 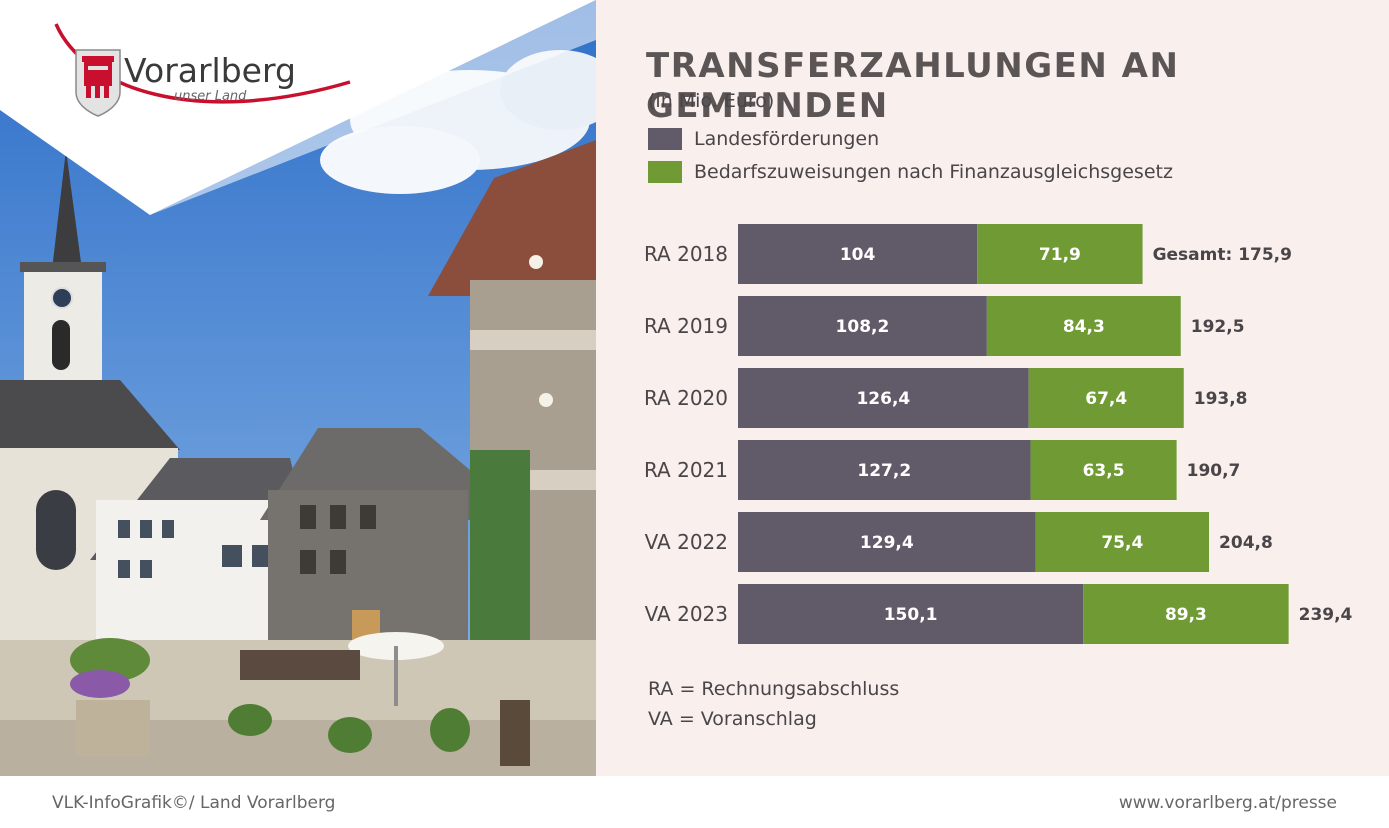 I want to click on total-label: 204,8, so click(x=1246, y=543).